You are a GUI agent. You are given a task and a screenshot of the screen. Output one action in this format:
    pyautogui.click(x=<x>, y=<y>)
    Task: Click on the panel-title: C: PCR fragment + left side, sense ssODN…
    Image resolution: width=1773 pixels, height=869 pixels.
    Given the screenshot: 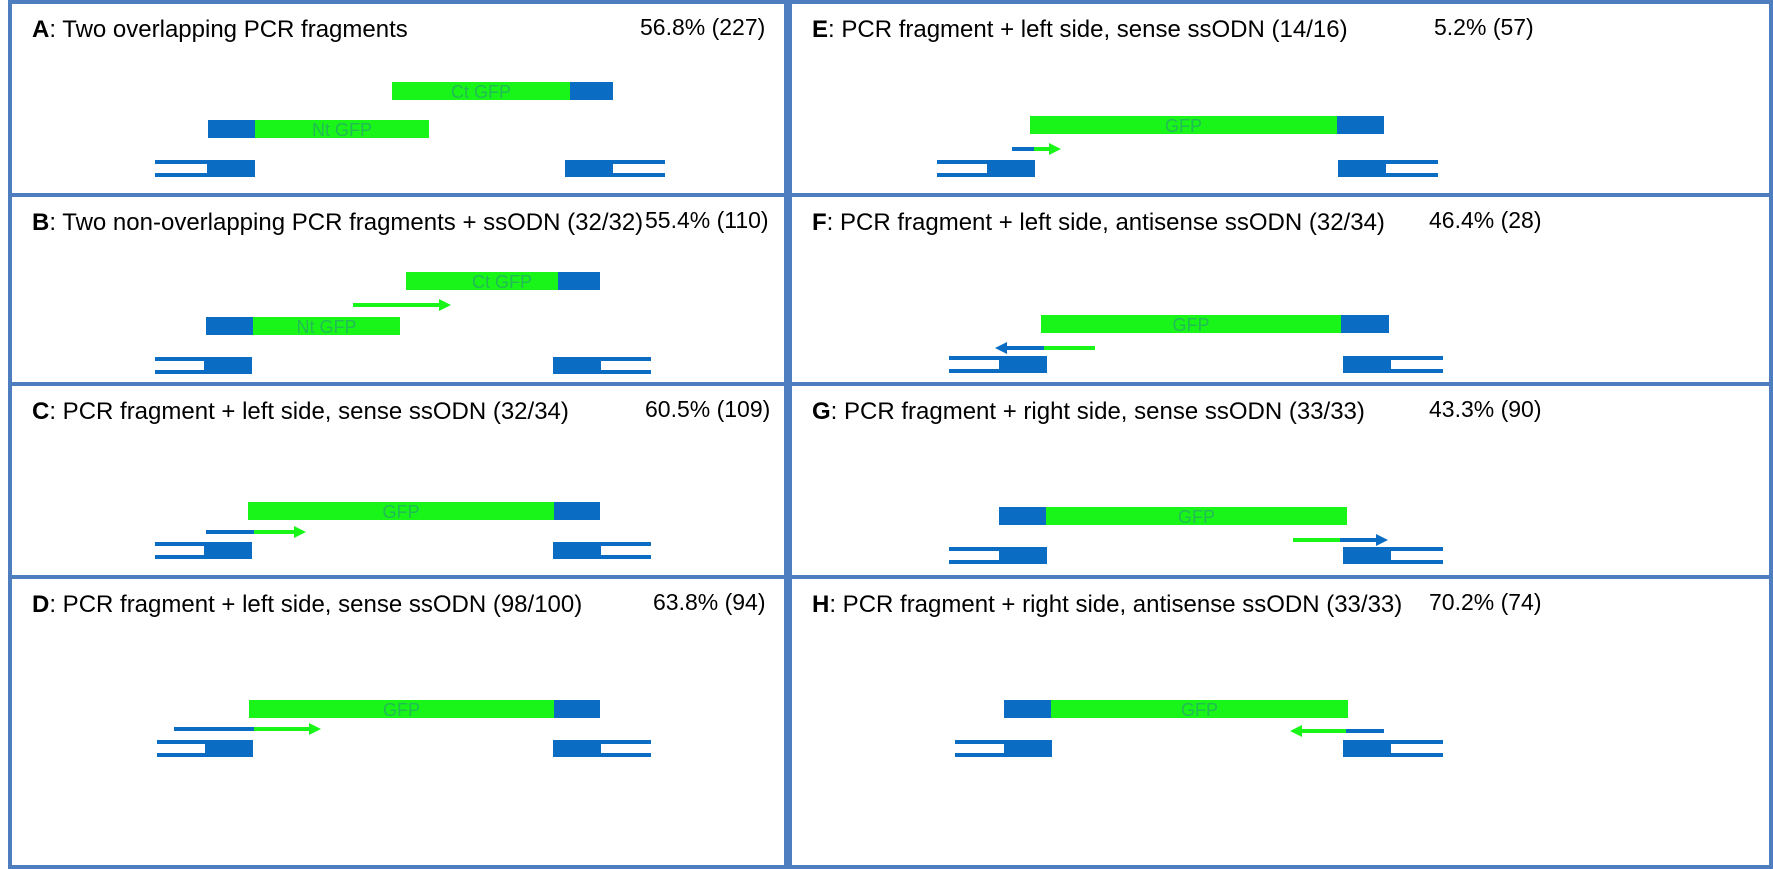 What is the action you would take?
    pyautogui.click(x=300, y=412)
    